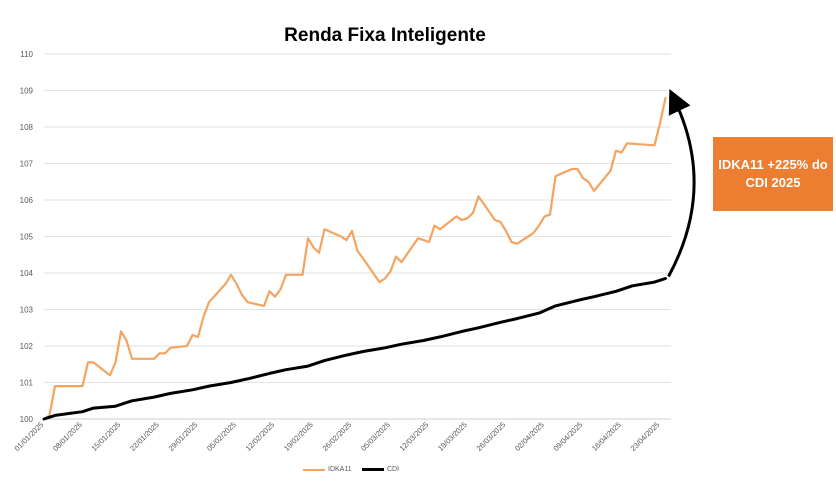 The height and width of the screenshot is (486, 836). What do you see at coordinates (29, 436) in the screenshot?
I see `x-tick-label: 01/01/2025` at bounding box center [29, 436].